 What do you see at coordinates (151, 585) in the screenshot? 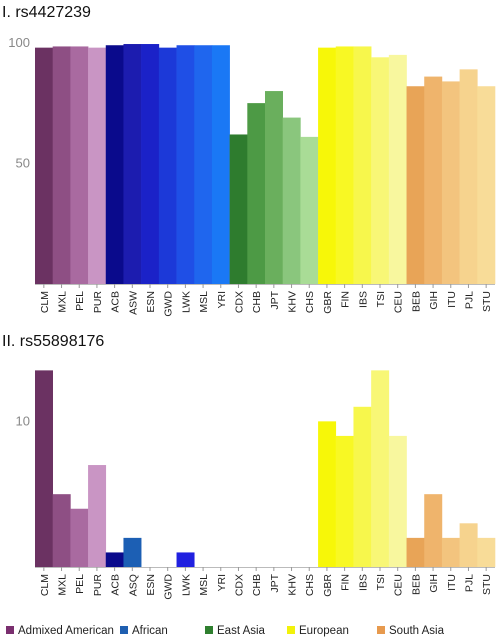
I see `x-tick-label: ESN` at bounding box center [151, 585].